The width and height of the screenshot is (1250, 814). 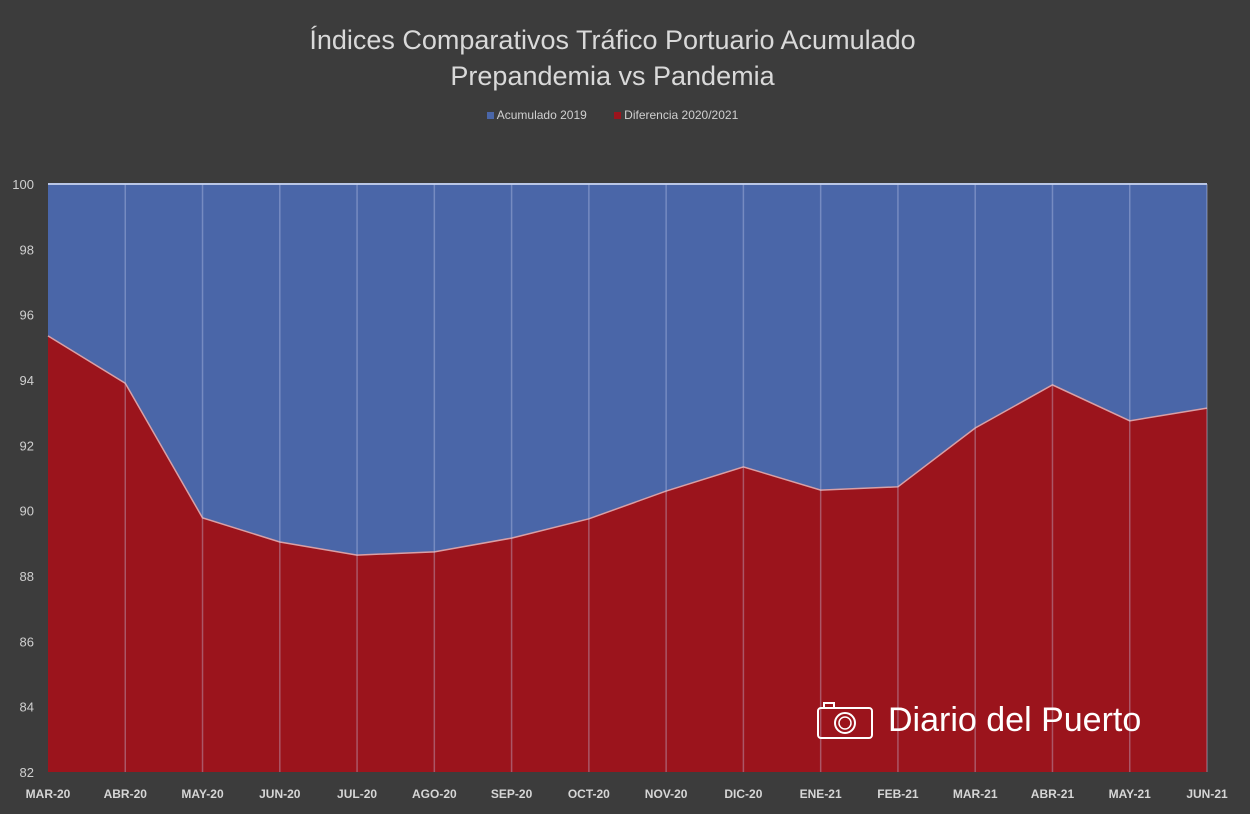 I want to click on y-tick-label: 90, so click(x=27, y=511).